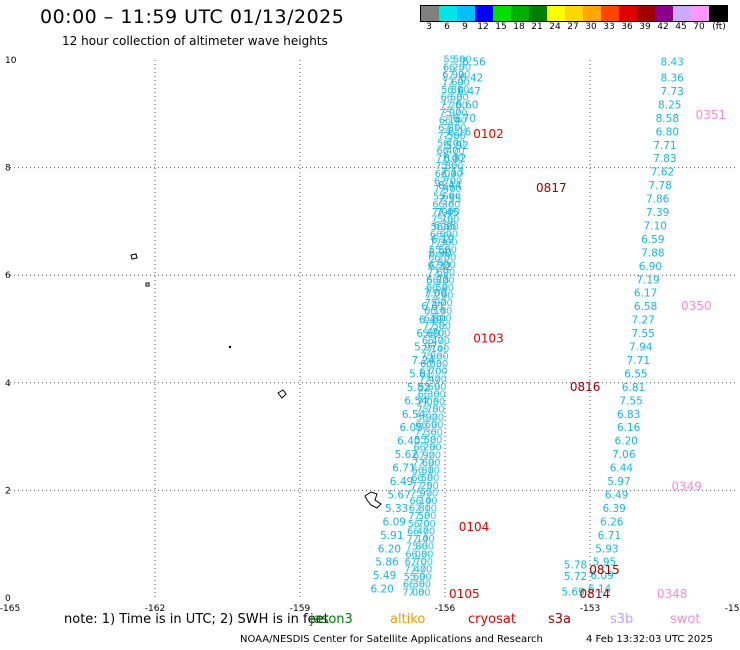 This screenshot has width=740, height=650. I want to click on colorbar-label: 39, so click(645, 27).